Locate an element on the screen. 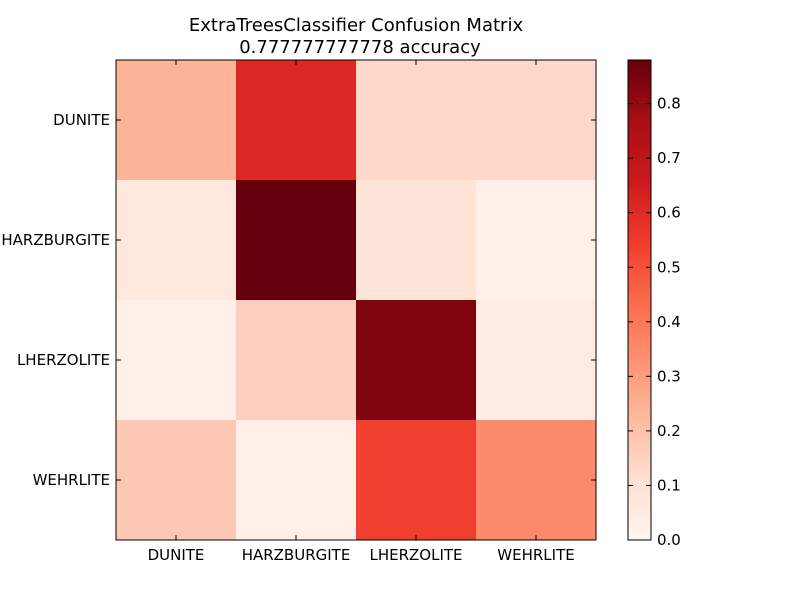 Image resolution: width=800 pixels, height=604 pixels. chart-title: ExtraTreesClassifier Confusion Matrix is located at coordinates (356, 25).